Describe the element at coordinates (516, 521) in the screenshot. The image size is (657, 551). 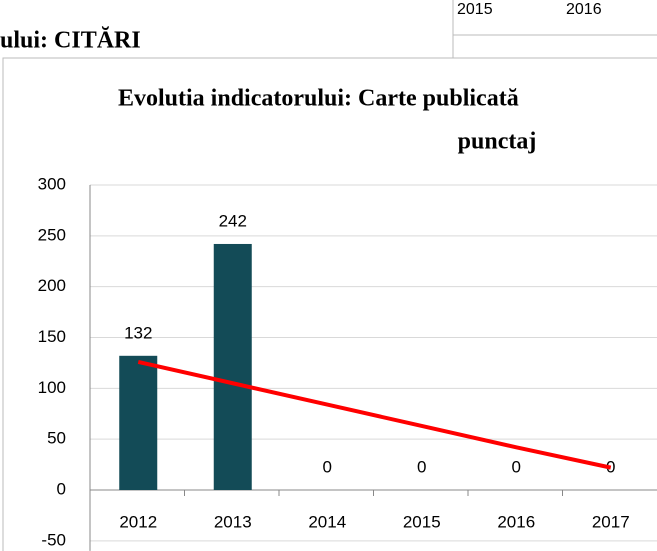
I see `x-tick-label: 2016` at that location.